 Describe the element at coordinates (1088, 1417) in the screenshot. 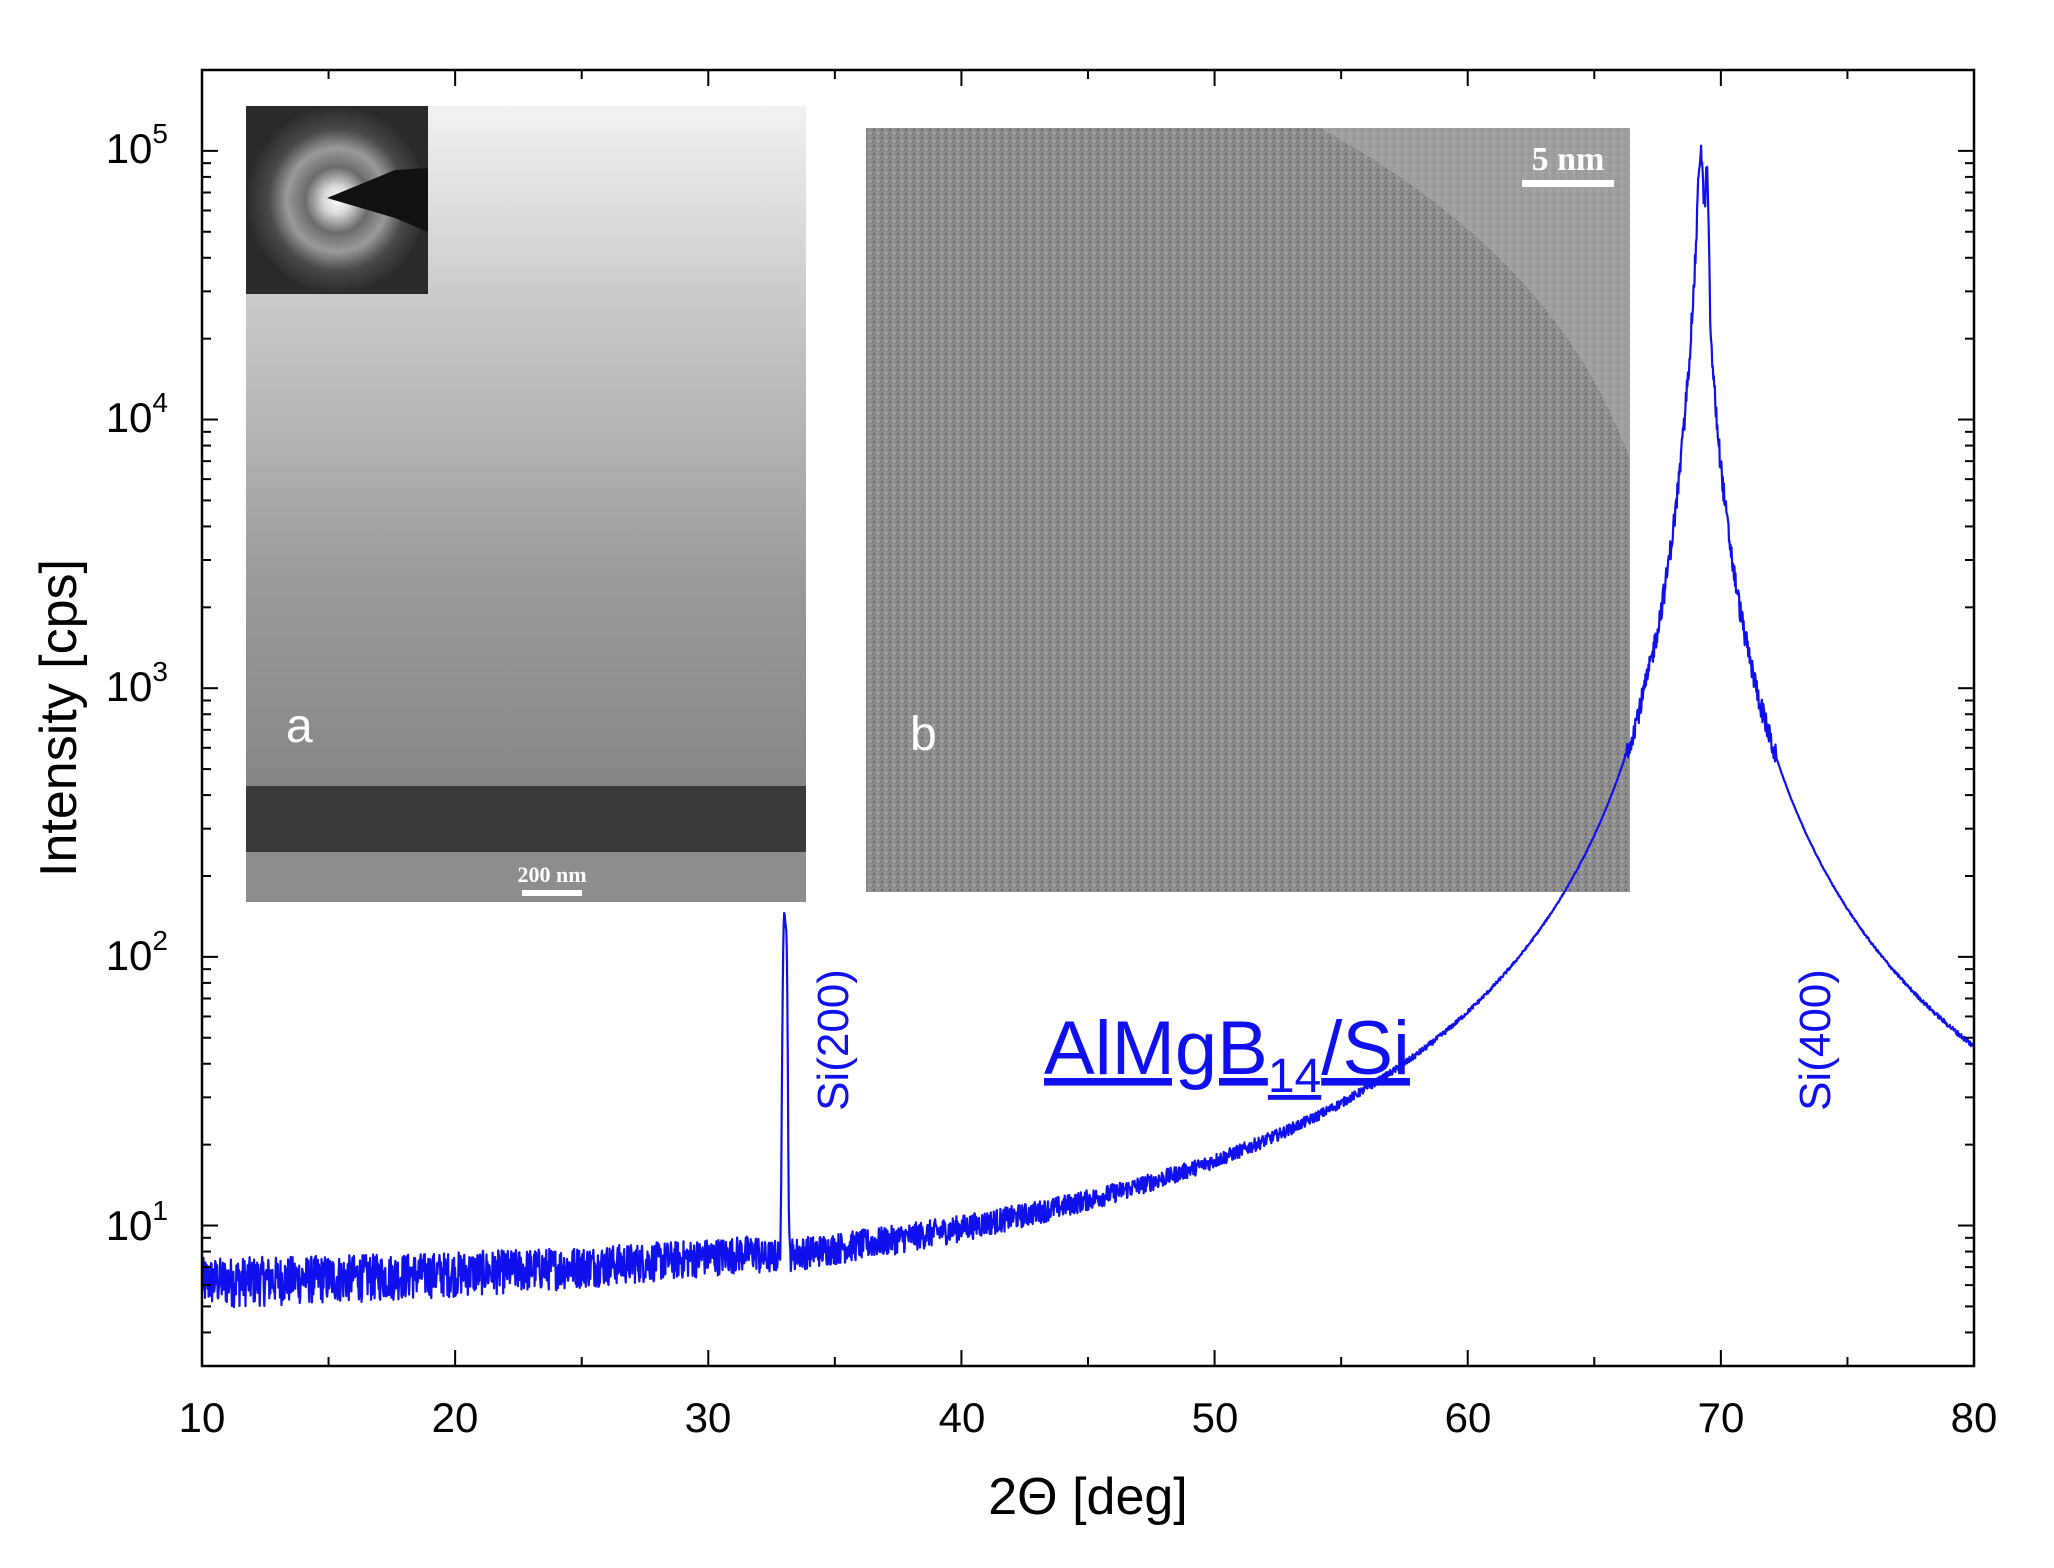

I see `x-tick-labels: 10 20 30 40 50 60 70 80` at that location.